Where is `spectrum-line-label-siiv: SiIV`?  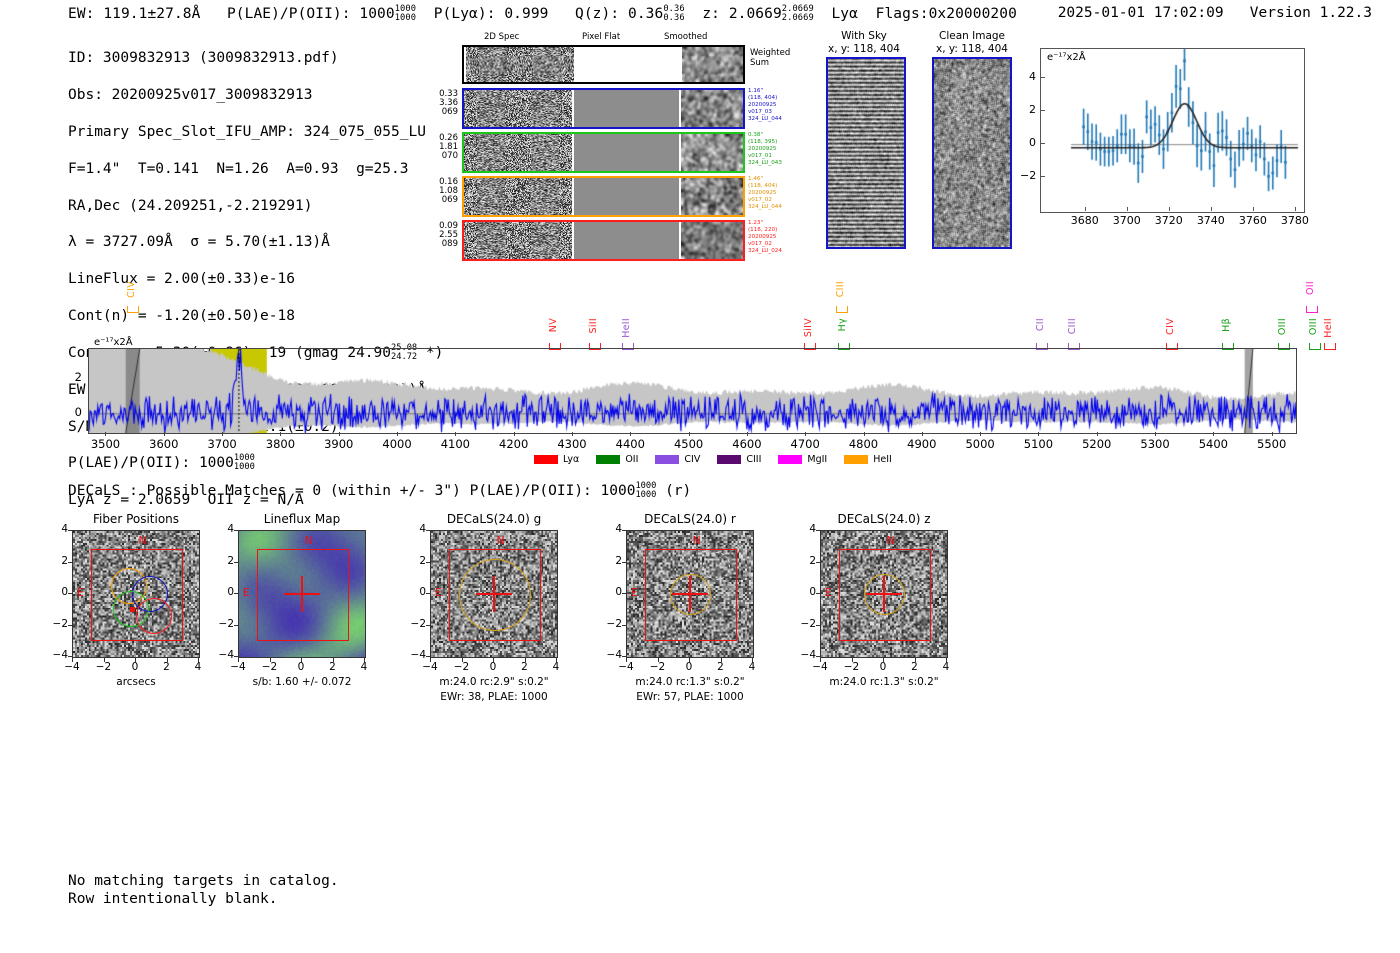
spectrum-line-label-siiv: SiIV is located at coordinates (809, 328).